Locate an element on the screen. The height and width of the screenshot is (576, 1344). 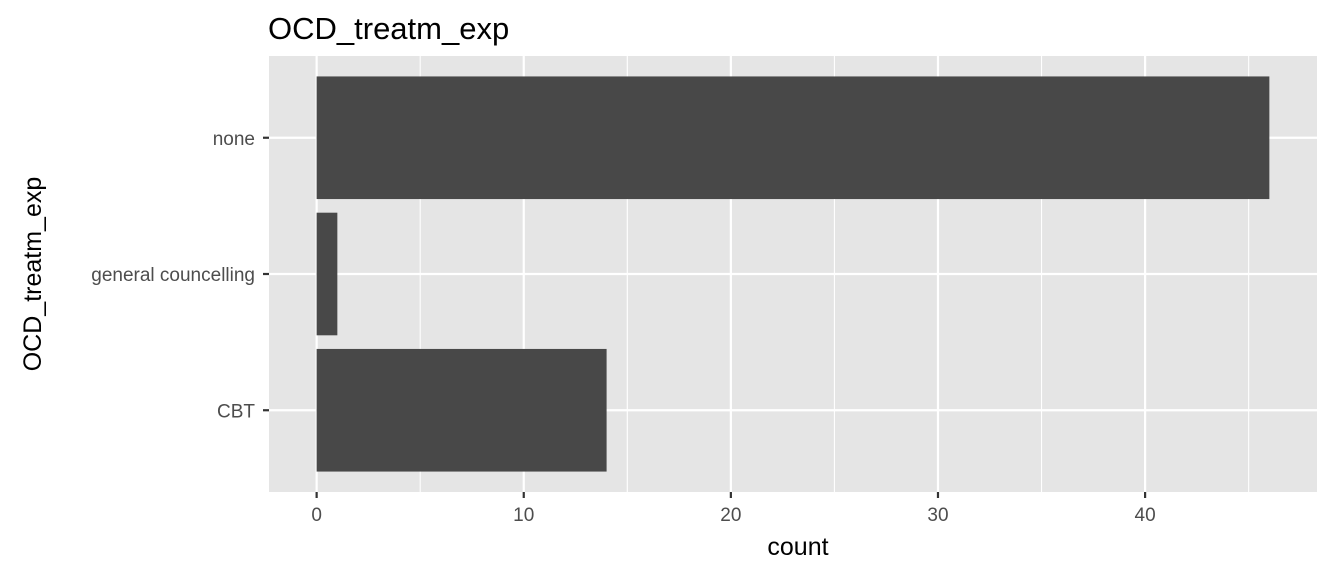
x-tick-label: 20 is located at coordinates (730, 515).